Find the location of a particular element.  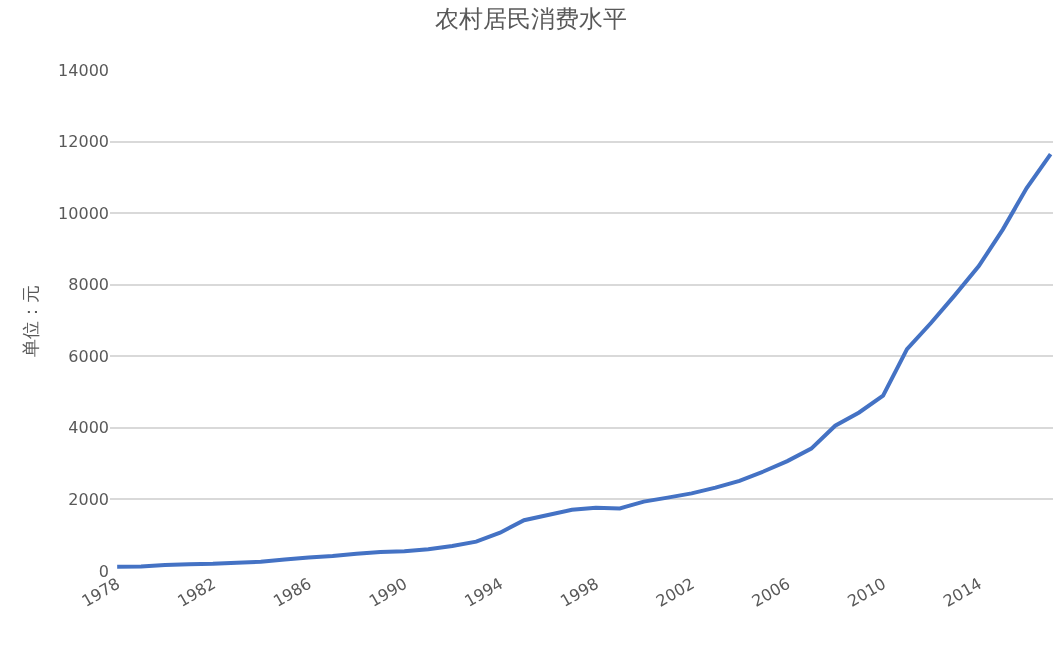

y-tick-label: 4000 is located at coordinates (88, 428).